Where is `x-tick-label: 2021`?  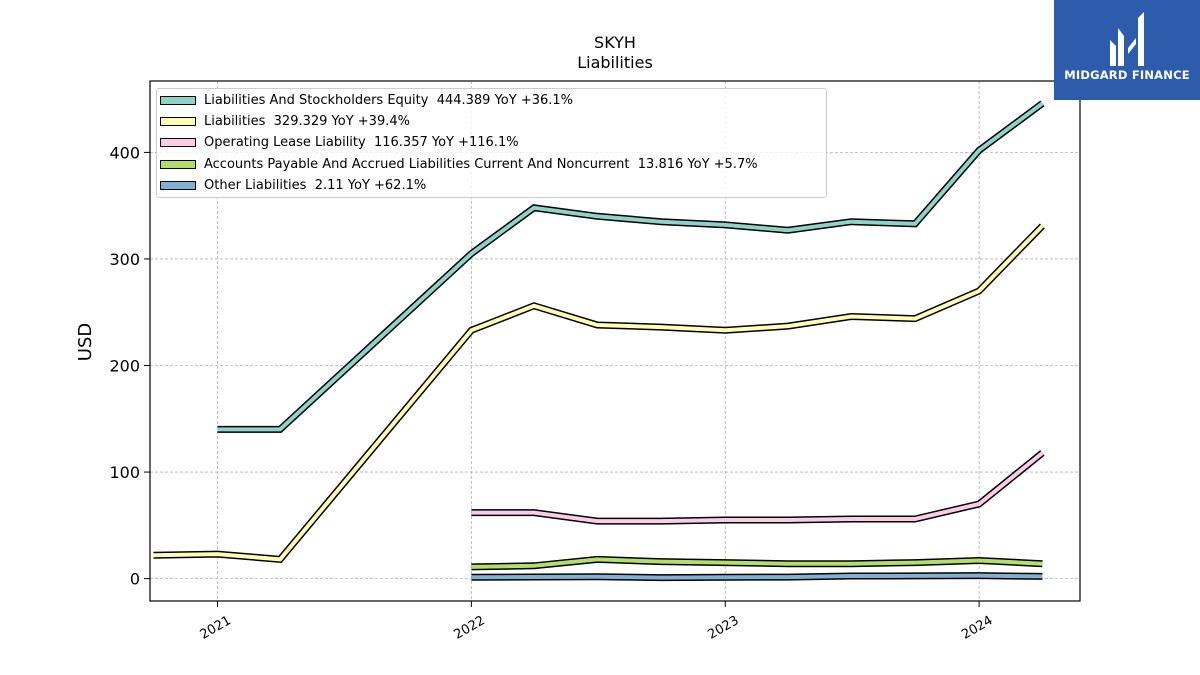
x-tick-label: 2021 is located at coordinates (216, 628).